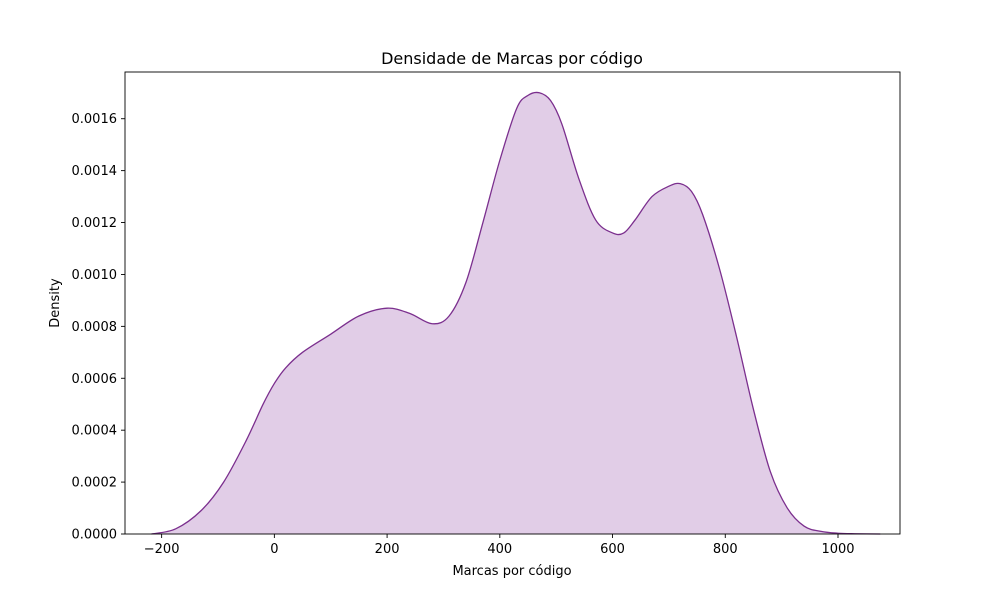 This screenshot has width=1000, height=600. Describe the element at coordinates (55, 303) in the screenshot. I see `y-axis-title: Density` at that location.